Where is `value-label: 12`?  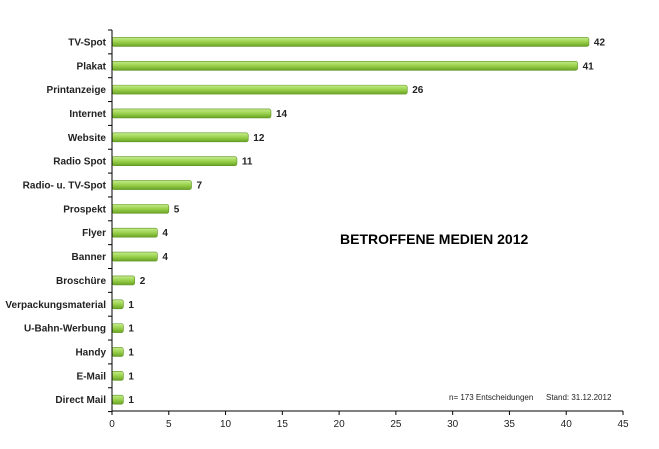 value-label: 12 is located at coordinates (259, 138).